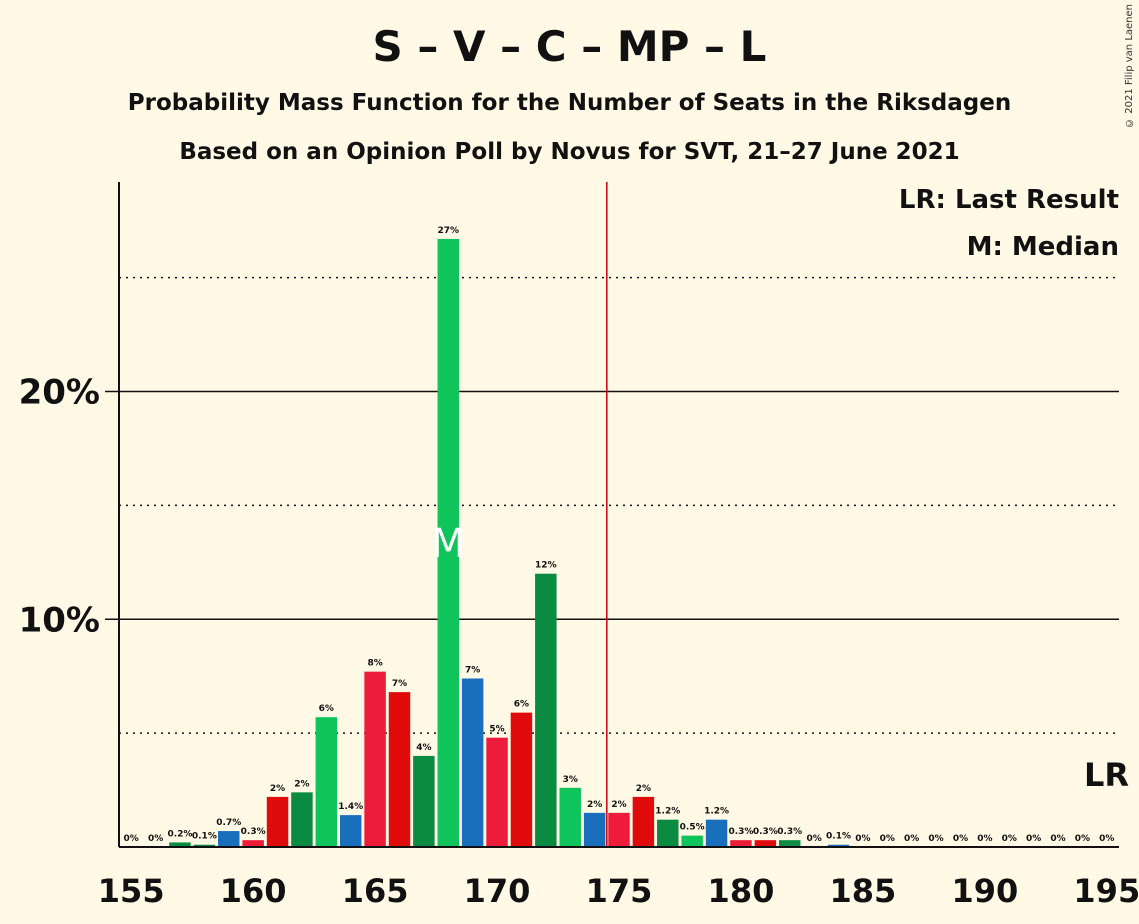 This screenshot has width=1139, height=924. What do you see at coordinates (619, 891) in the screenshot?
I see `x-tick-label: 175` at bounding box center [619, 891].